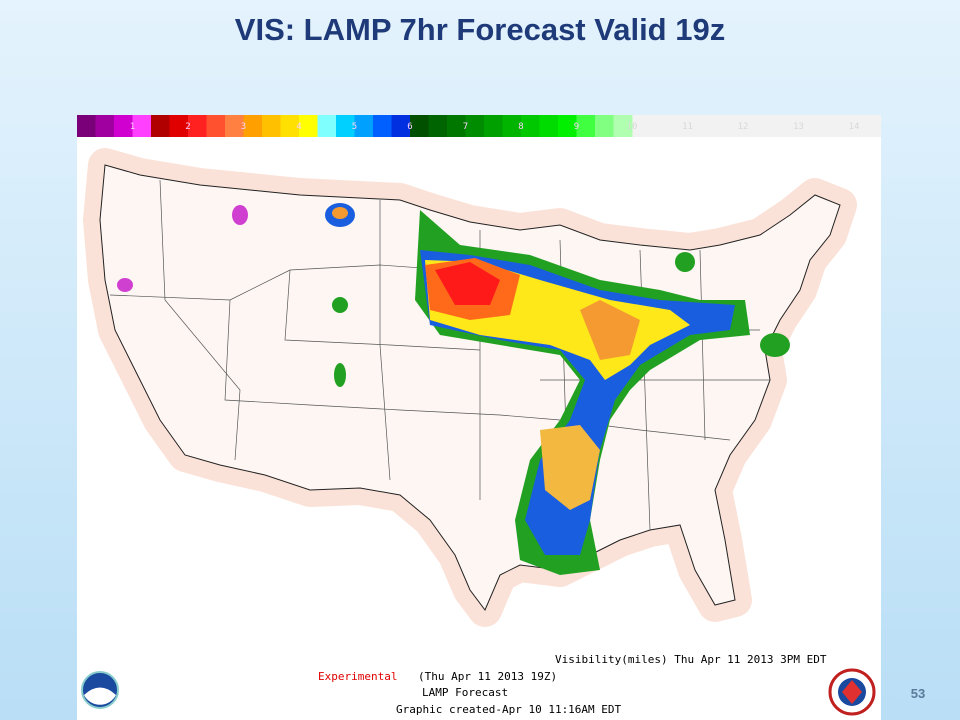 The image size is (960, 720). I want to click on page-number: 53, so click(918, 693).